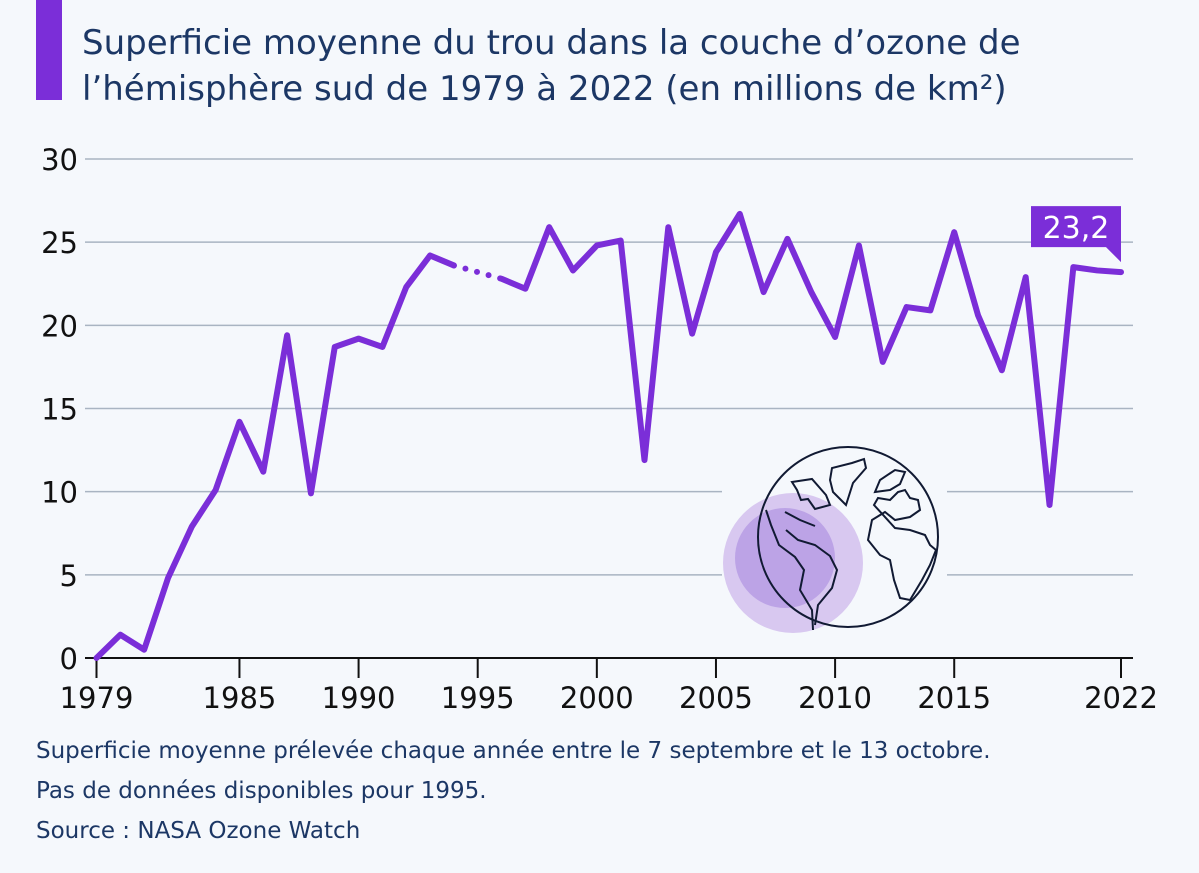  What do you see at coordinates (954, 698) in the screenshot?
I see `x-tick-label: 2015` at bounding box center [954, 698].